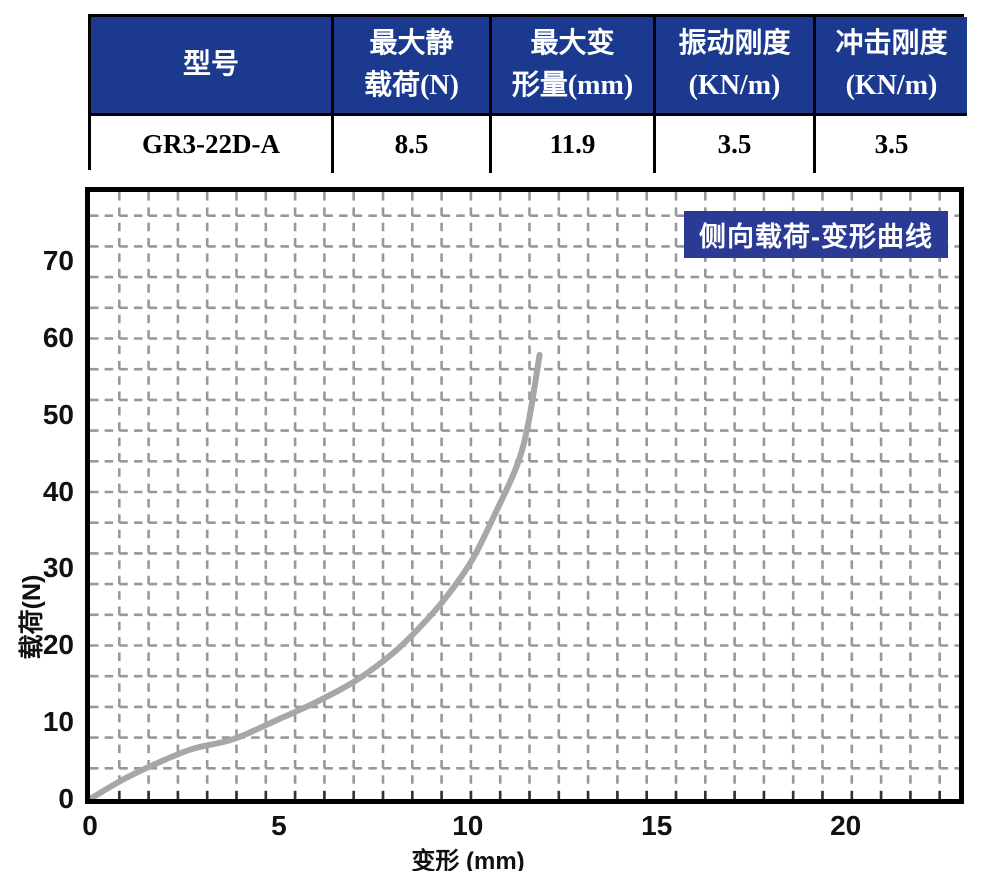  I want to click on value-cell-3: 3.5, so click(733, 144).